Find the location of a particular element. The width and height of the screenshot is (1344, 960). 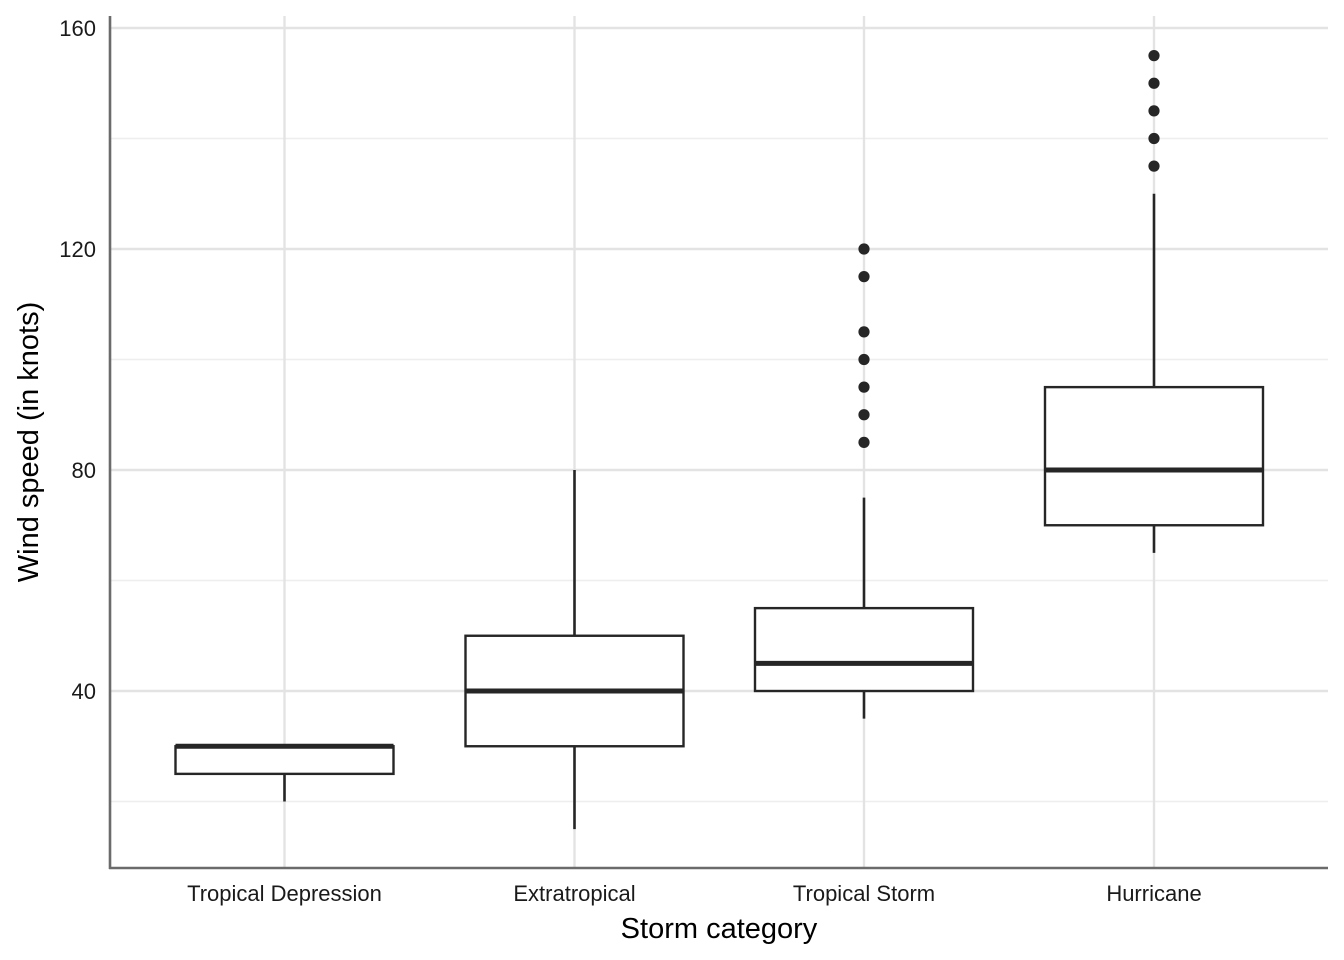

y-tick-label: 80 is located at coordinates (84, 470).